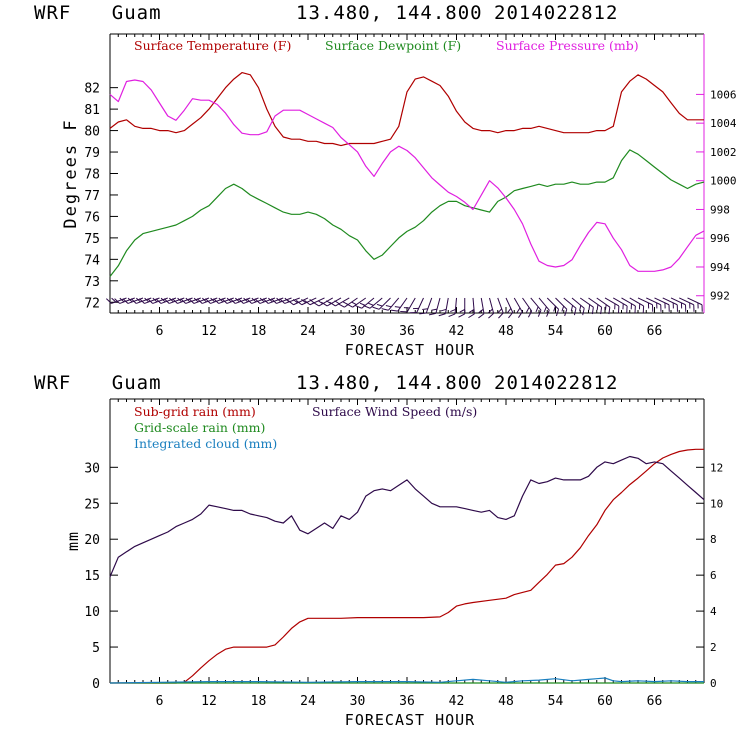 The height and width of the screenshot is (740, 740). I want to click on p2-legend-item: Integrated cloud (mm), so click(205, 443).